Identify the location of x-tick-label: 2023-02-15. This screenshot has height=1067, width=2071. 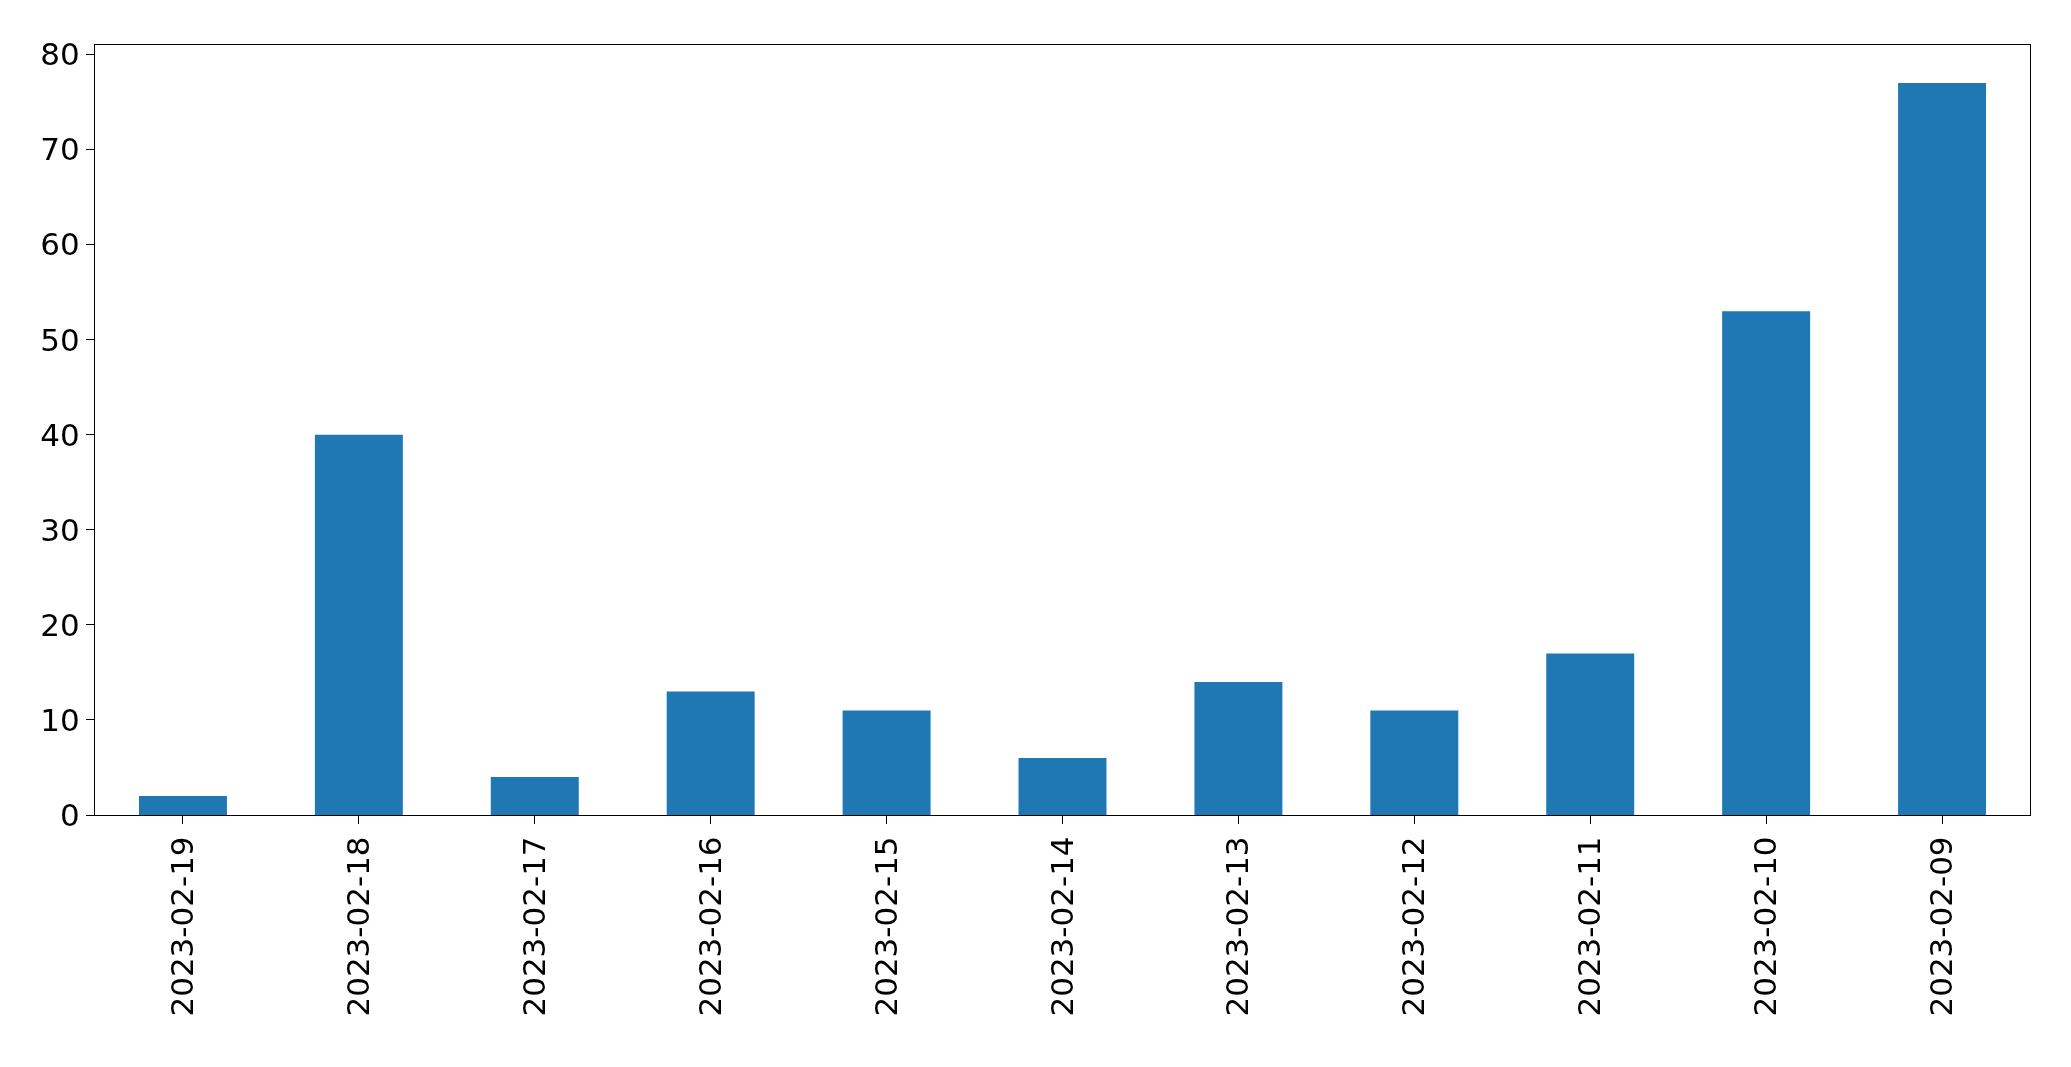
(885, 926).